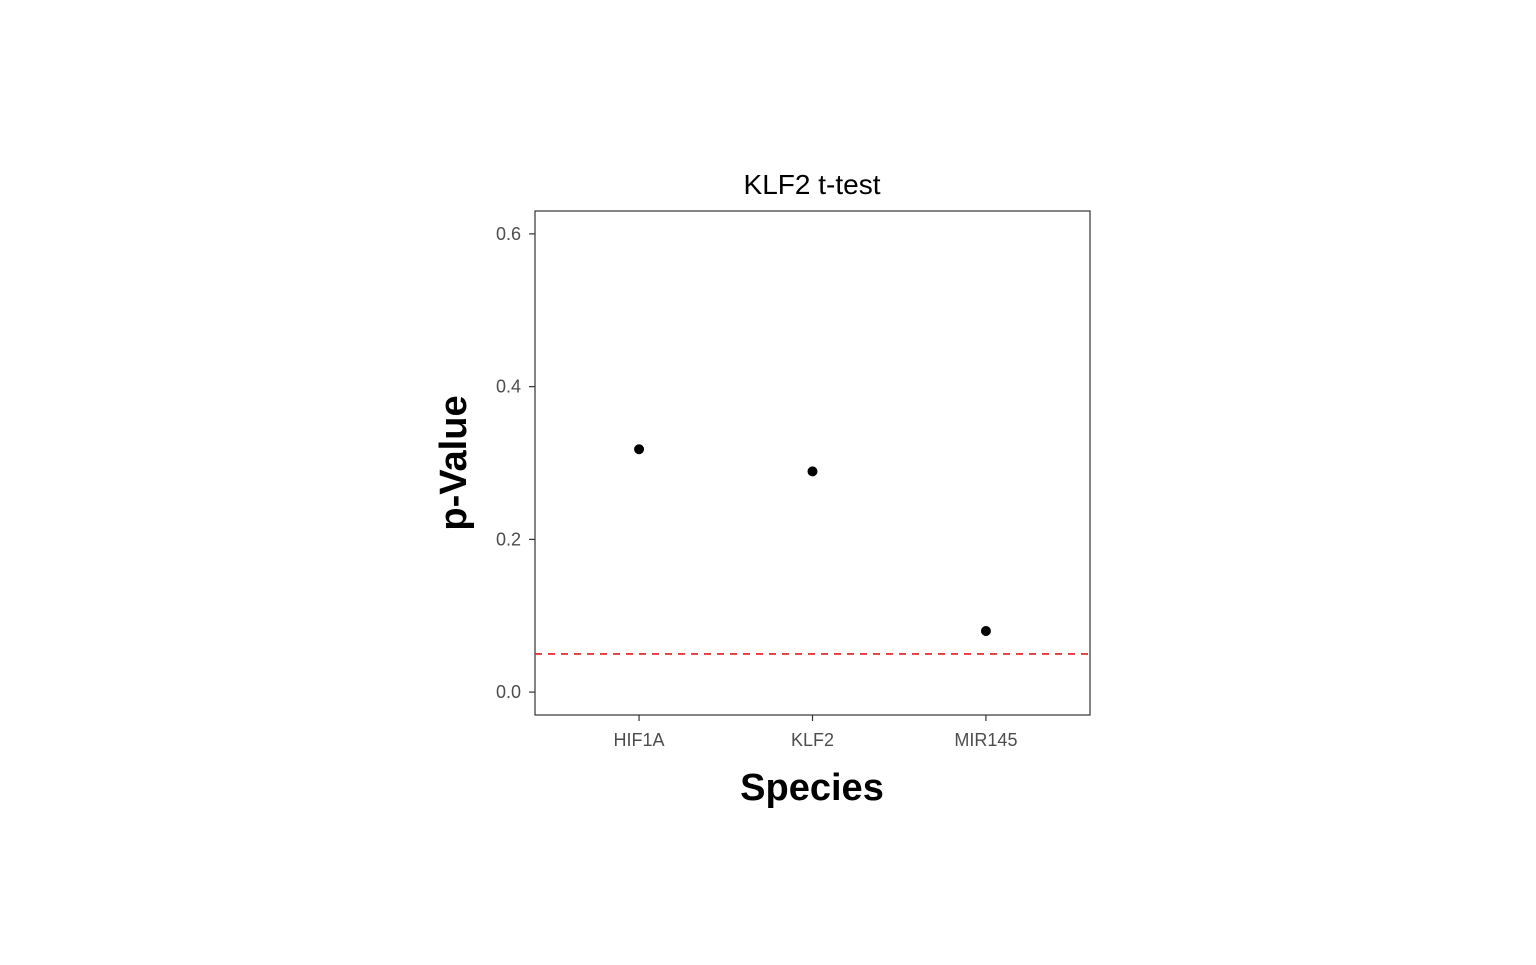  I want to click on data-point-klf2, so click(812, 471).